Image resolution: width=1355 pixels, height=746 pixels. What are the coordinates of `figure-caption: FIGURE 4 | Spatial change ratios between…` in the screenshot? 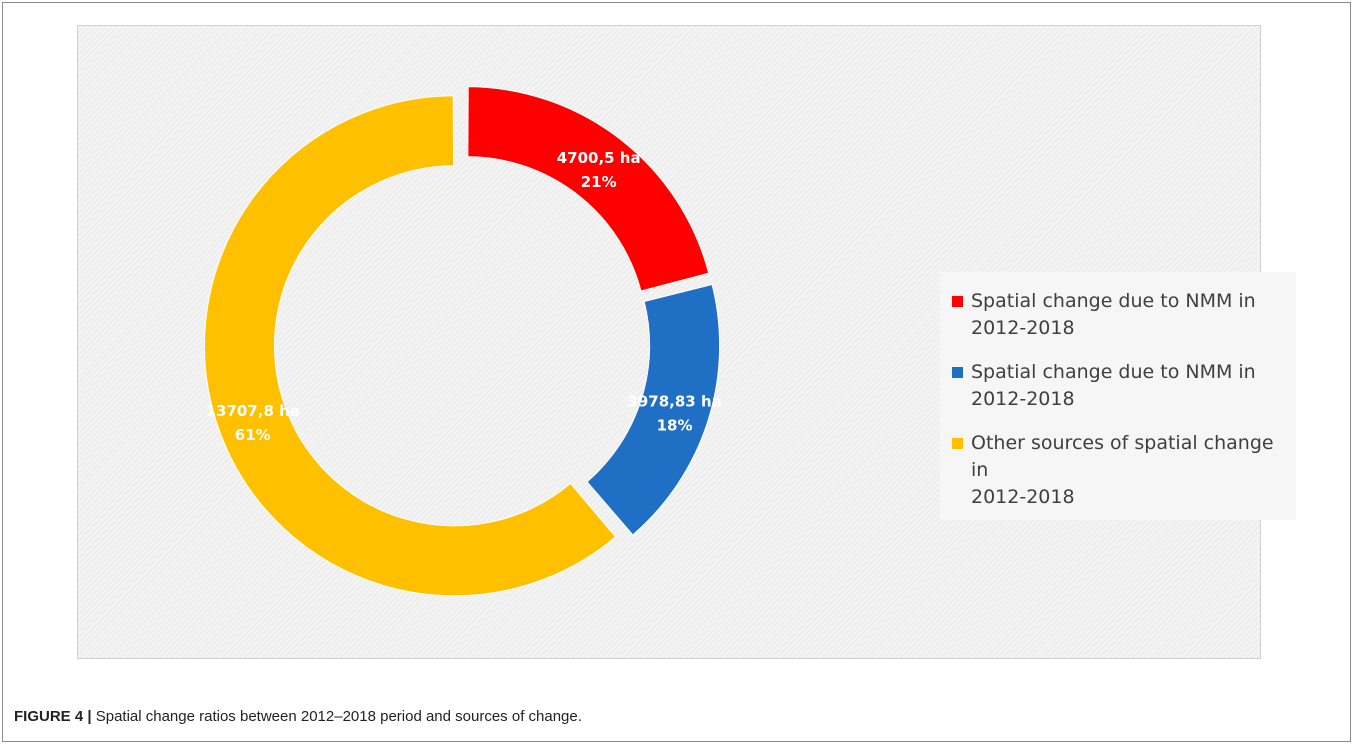 It's located at (298, 716).